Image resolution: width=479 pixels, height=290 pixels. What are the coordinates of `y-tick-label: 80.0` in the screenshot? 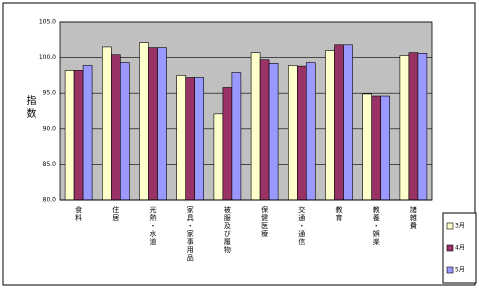 It's located at (50, 200).